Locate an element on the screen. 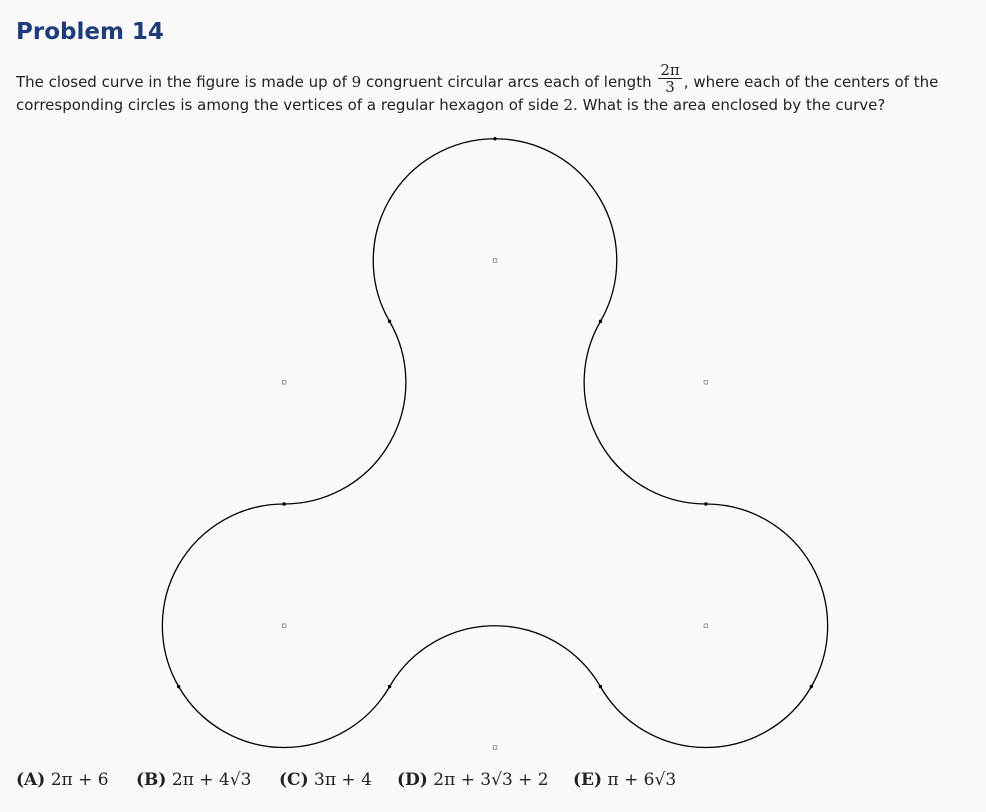  arc-left-lower is located at coordinates (284, 717).